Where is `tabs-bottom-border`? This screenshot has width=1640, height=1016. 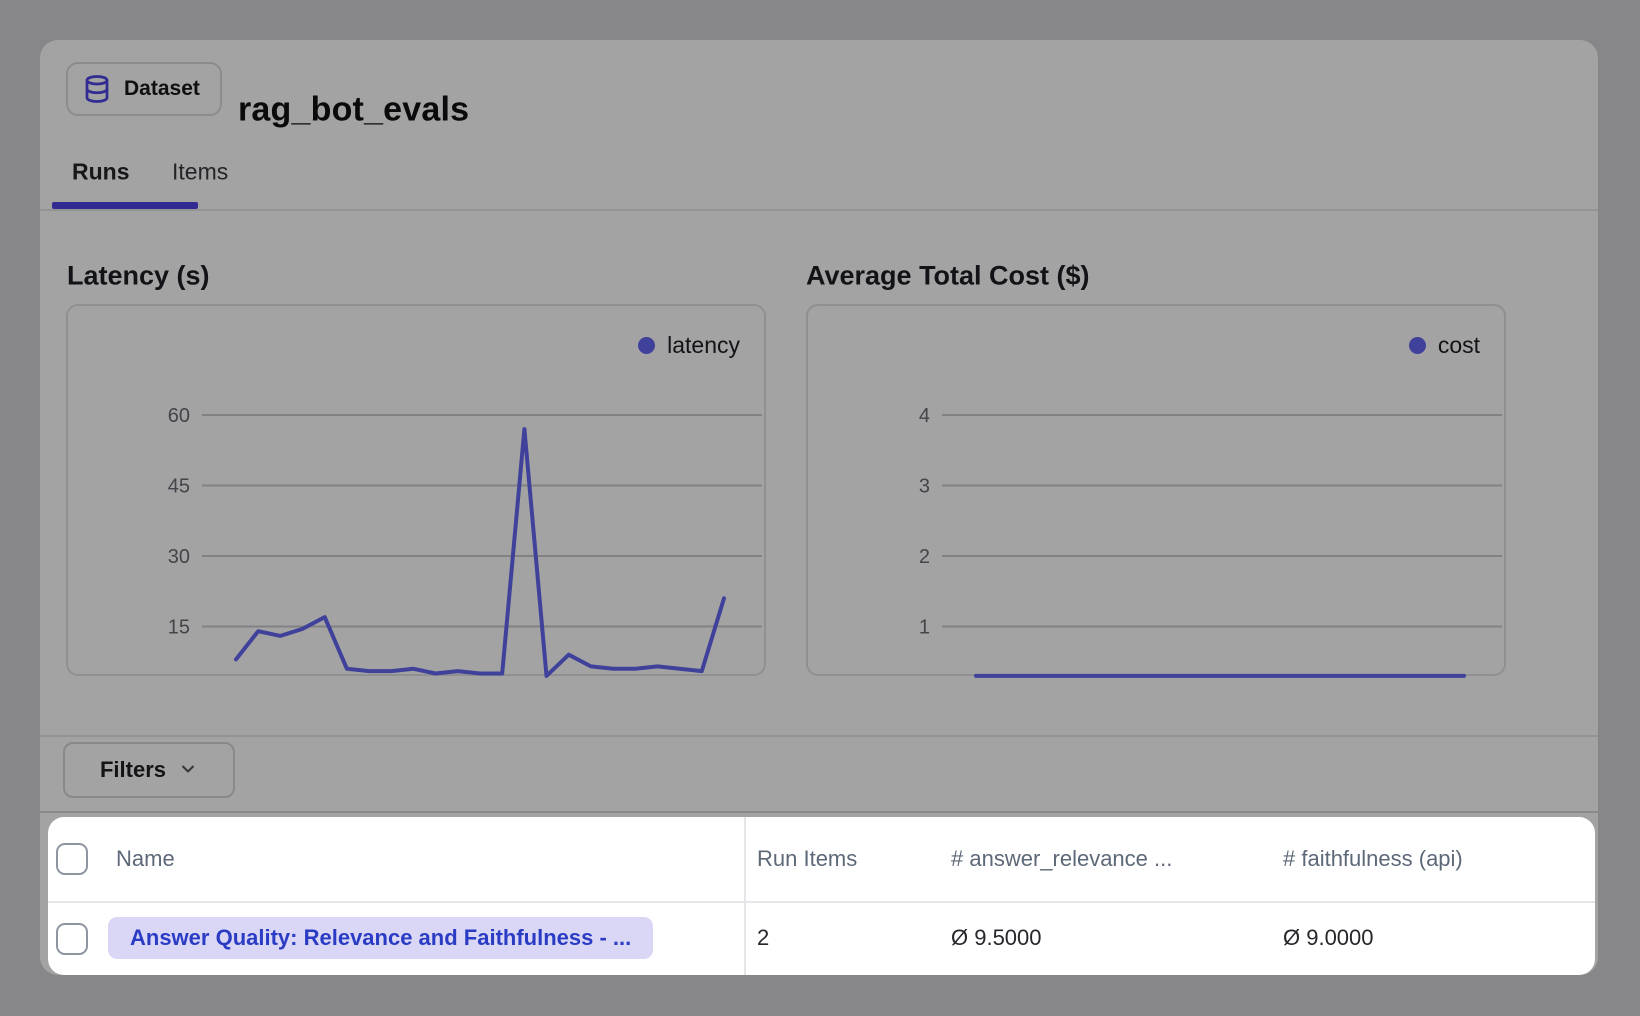
tabs-bottom-border is located at coordinates (819, 210).